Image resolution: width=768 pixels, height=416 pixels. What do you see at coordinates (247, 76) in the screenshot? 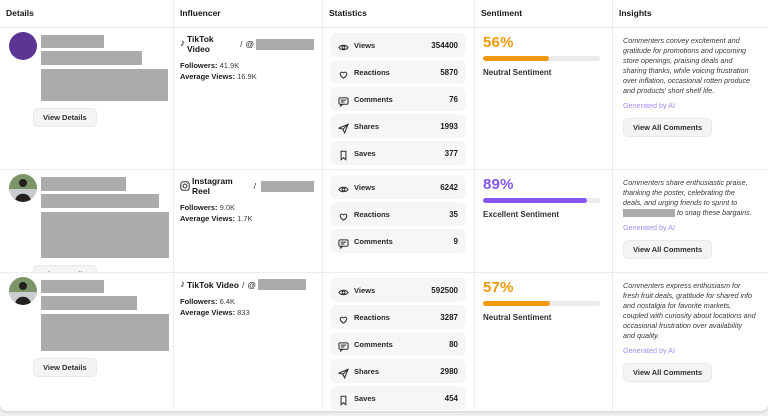
I see `avg-views-value: 16.9K` at bounding box center [247, 76].